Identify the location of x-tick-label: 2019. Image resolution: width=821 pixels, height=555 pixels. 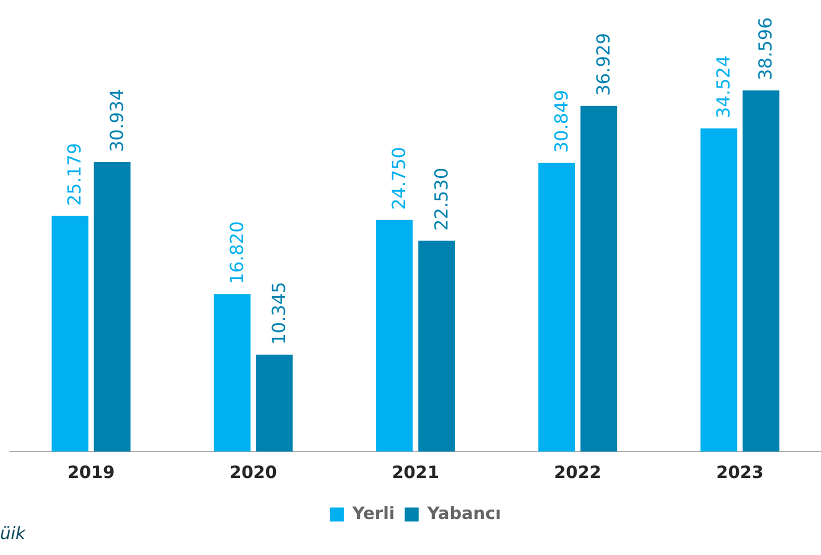
(91, 473).